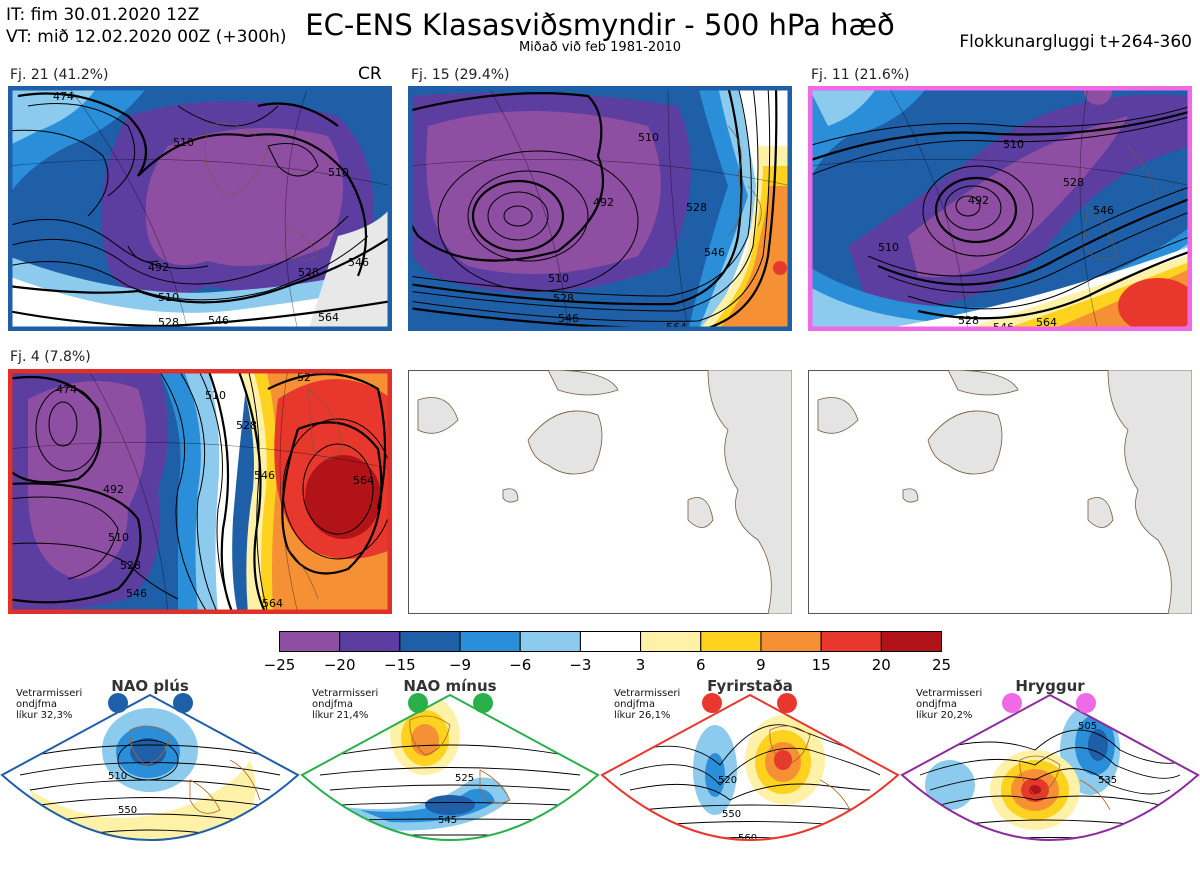  What do you see at coordinates (1107, 780) in the screenshot?
I see `contour-label: 535` at bounding box center [1107, 780].